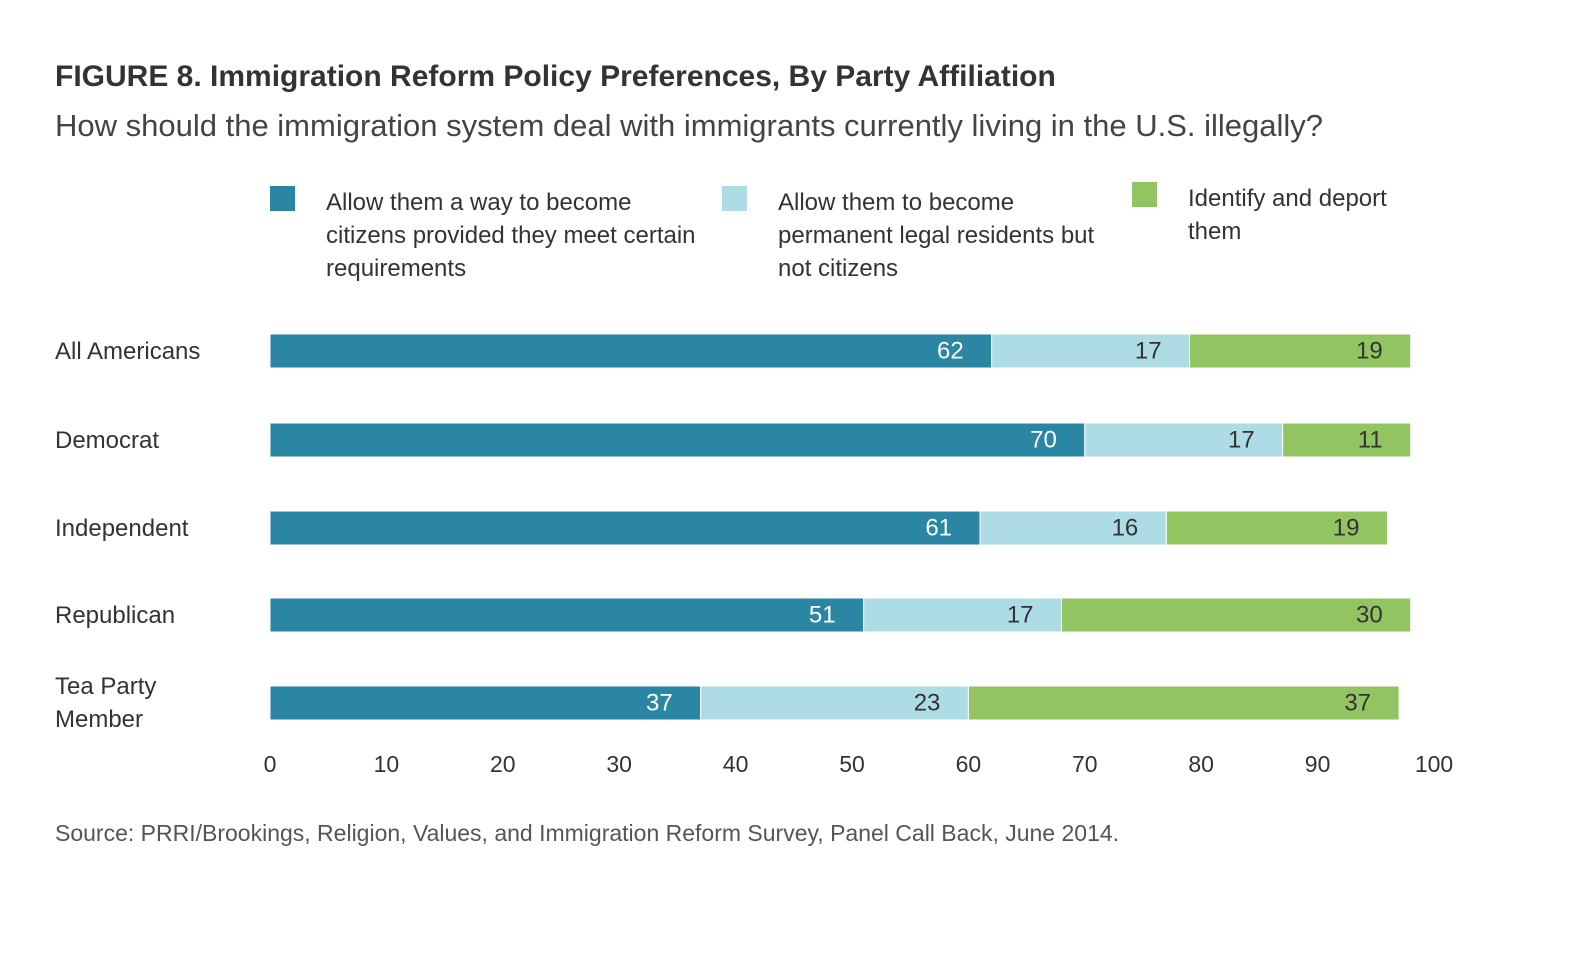 This screenshot has width=1596, height=953. Describe the element at coordinates (822, 614) in the screenshot. I see `value-label: 51` at that location.